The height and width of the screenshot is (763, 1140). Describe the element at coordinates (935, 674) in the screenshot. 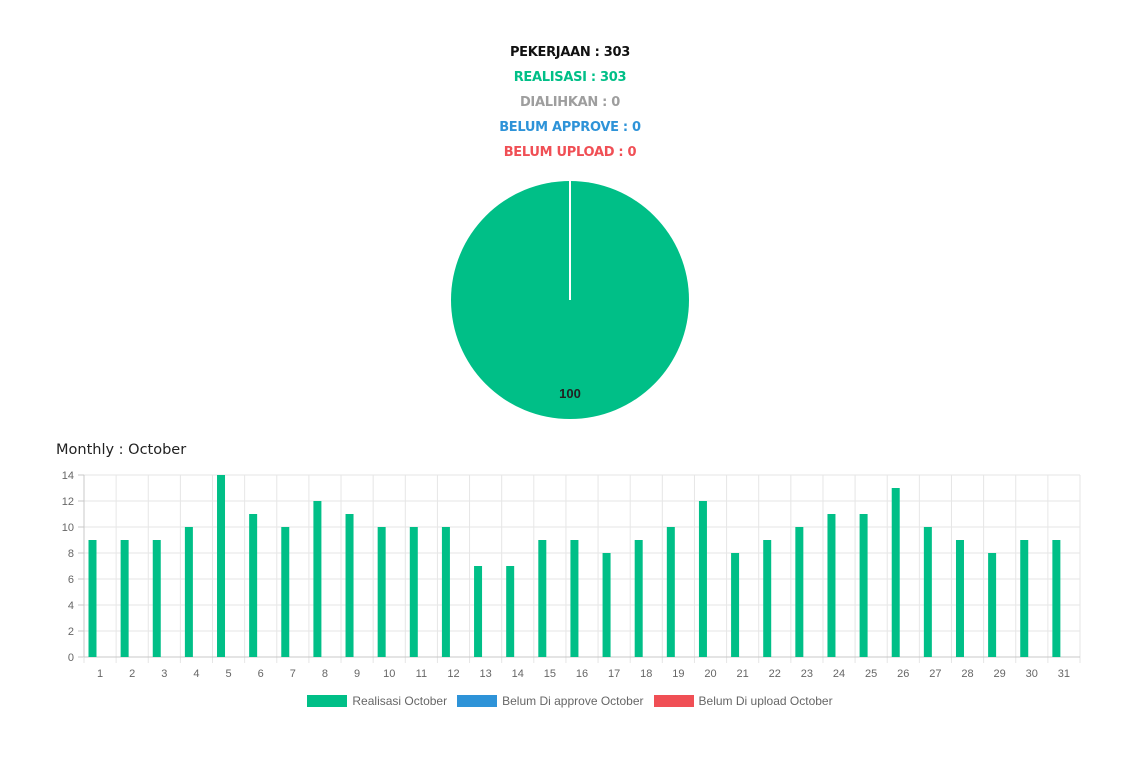

I see `x-tick-label: 27` at that location.